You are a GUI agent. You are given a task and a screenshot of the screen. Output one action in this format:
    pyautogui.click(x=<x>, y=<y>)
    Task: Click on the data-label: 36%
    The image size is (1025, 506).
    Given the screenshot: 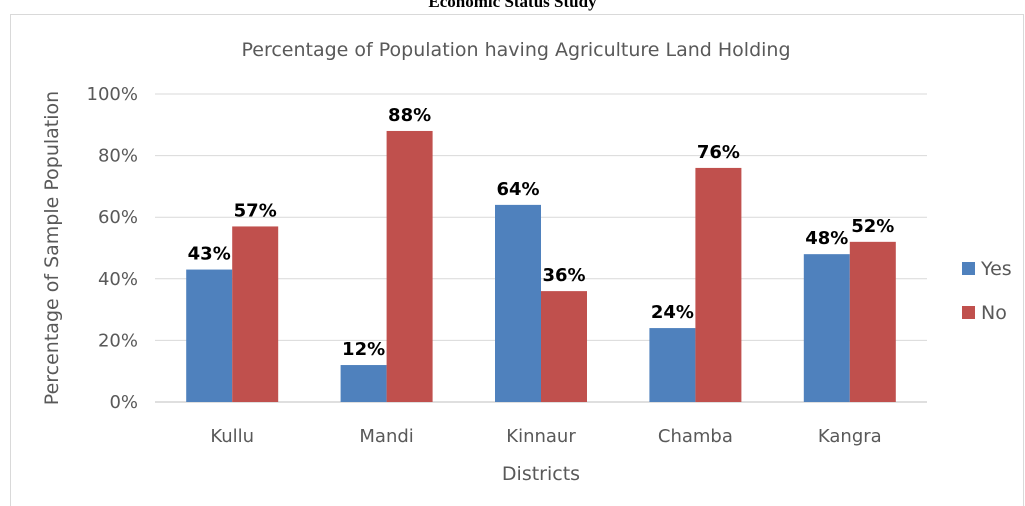 What is the action you would take?
    pyautogui.click(x=563, y=275)
    